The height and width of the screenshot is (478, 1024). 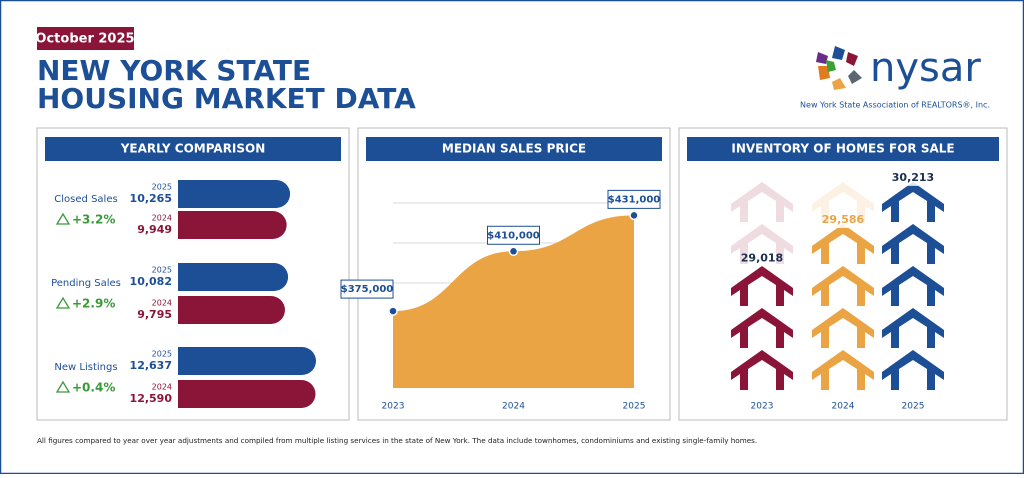 I want to click on category-label: New Listings, so click(x=85, y=367).